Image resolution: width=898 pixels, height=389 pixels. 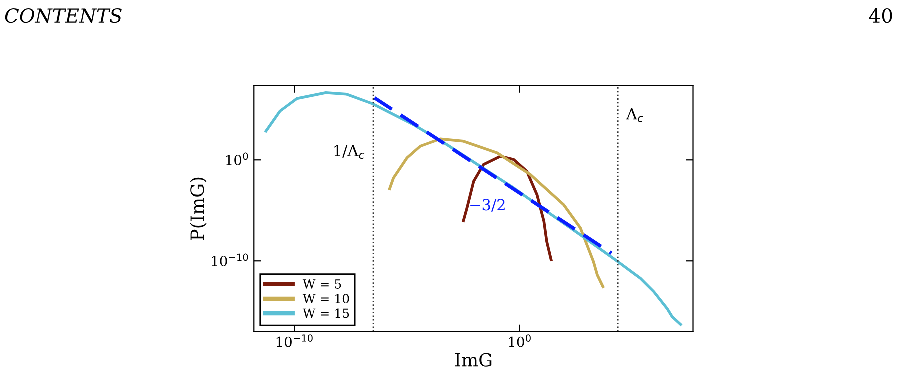 What do you see at coordinates (487, 205) in the screenshot?
I see `annotation: −3/2` at bounding box center [487, 205].